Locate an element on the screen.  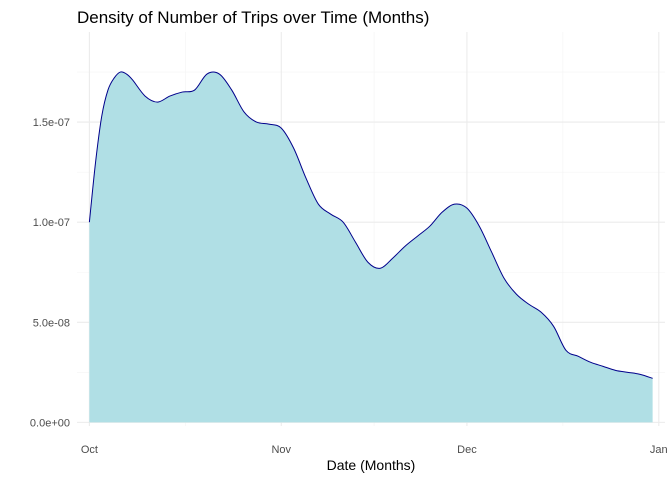
y-tick-label: 5.0e-08 is located at coordinates (51, 323).